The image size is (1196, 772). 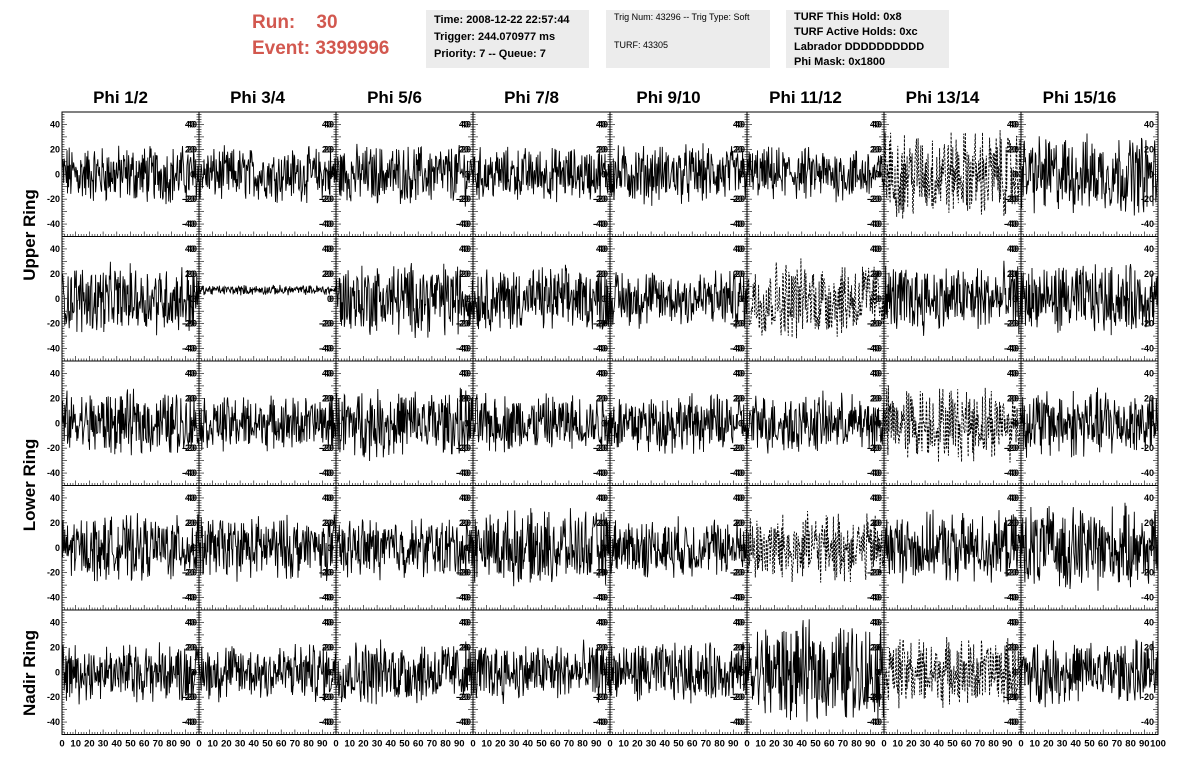 What do you see at coordinates (495, 37) in the screenshot?
I see `trigger-line: Trigger: 244.070977 ms` at bounding box center [495, 37].